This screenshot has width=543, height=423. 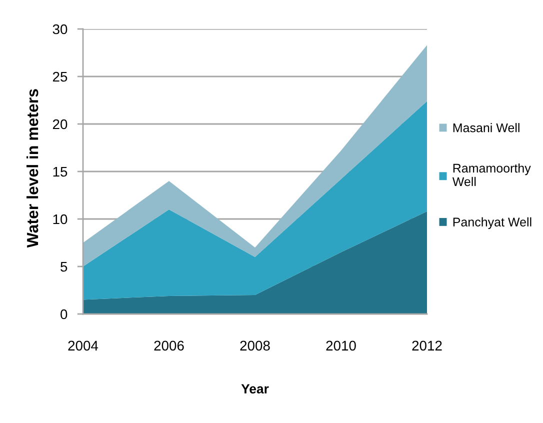 I want to click on y-tick-label: 15, so click(x=60, y=171).